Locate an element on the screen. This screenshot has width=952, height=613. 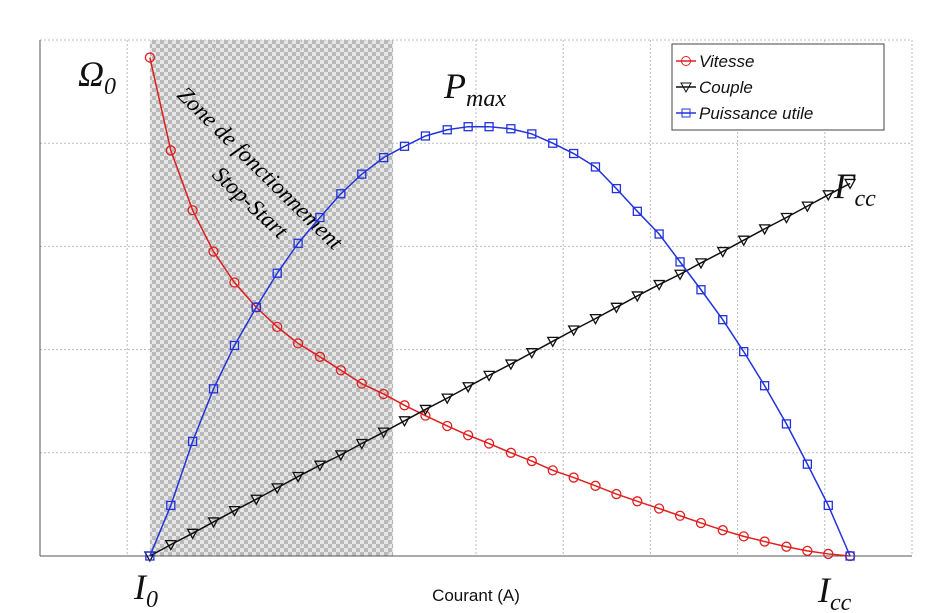
annotation: Ω0 is located at coordinates (97, 77).